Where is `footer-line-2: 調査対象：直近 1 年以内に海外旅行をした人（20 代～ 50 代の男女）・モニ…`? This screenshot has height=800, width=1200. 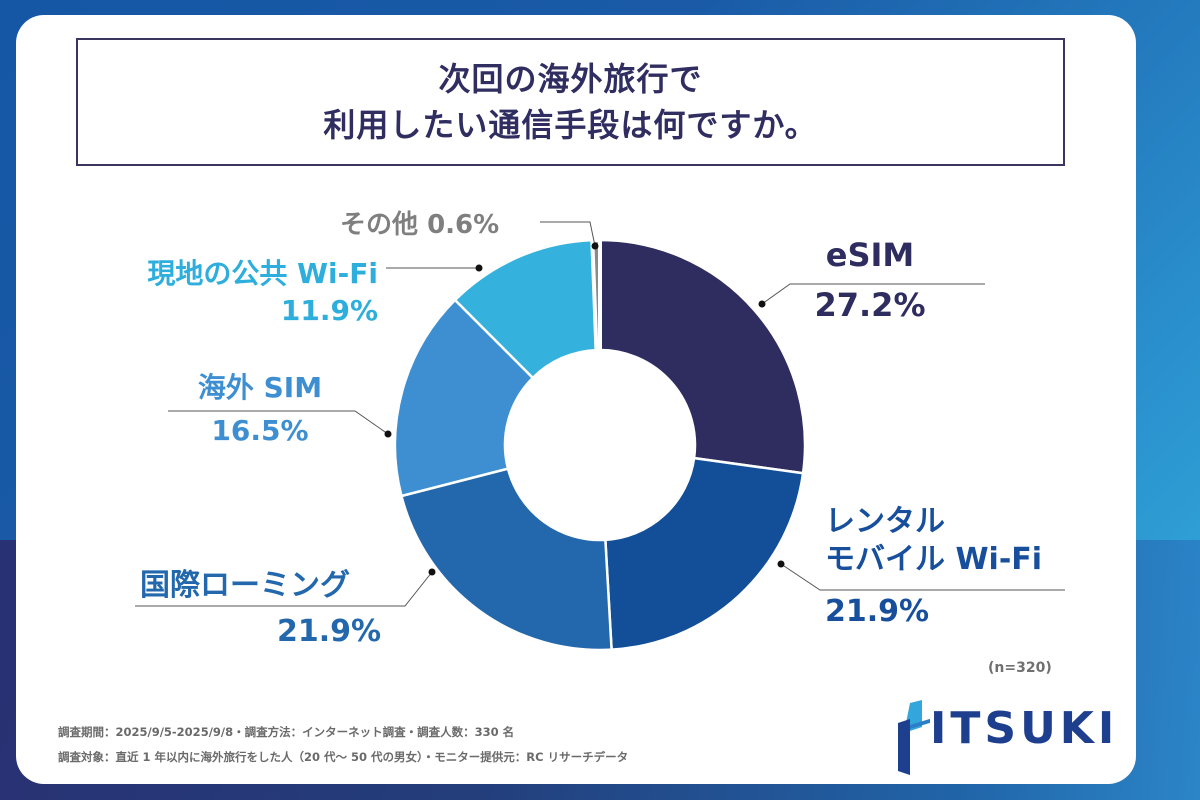
footer-line-2: 調査対象：直近 1 年以内に海外旅行をした人（20 代～ 50 代の男女）・モニ… is located at coordinates (343, 757).